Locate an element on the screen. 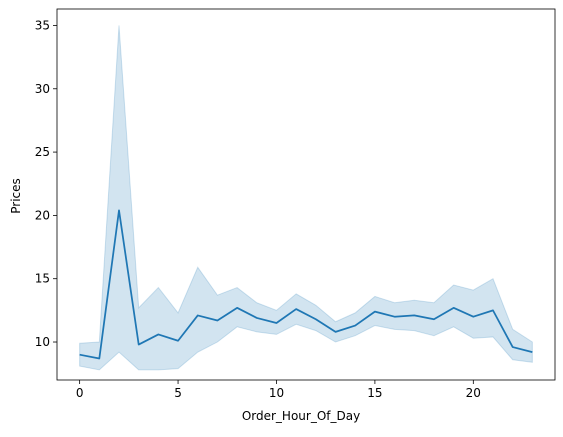 The height and width of the screenshot is (437, 563). x-tick-label: 5 is located at coordinates (178, 393).